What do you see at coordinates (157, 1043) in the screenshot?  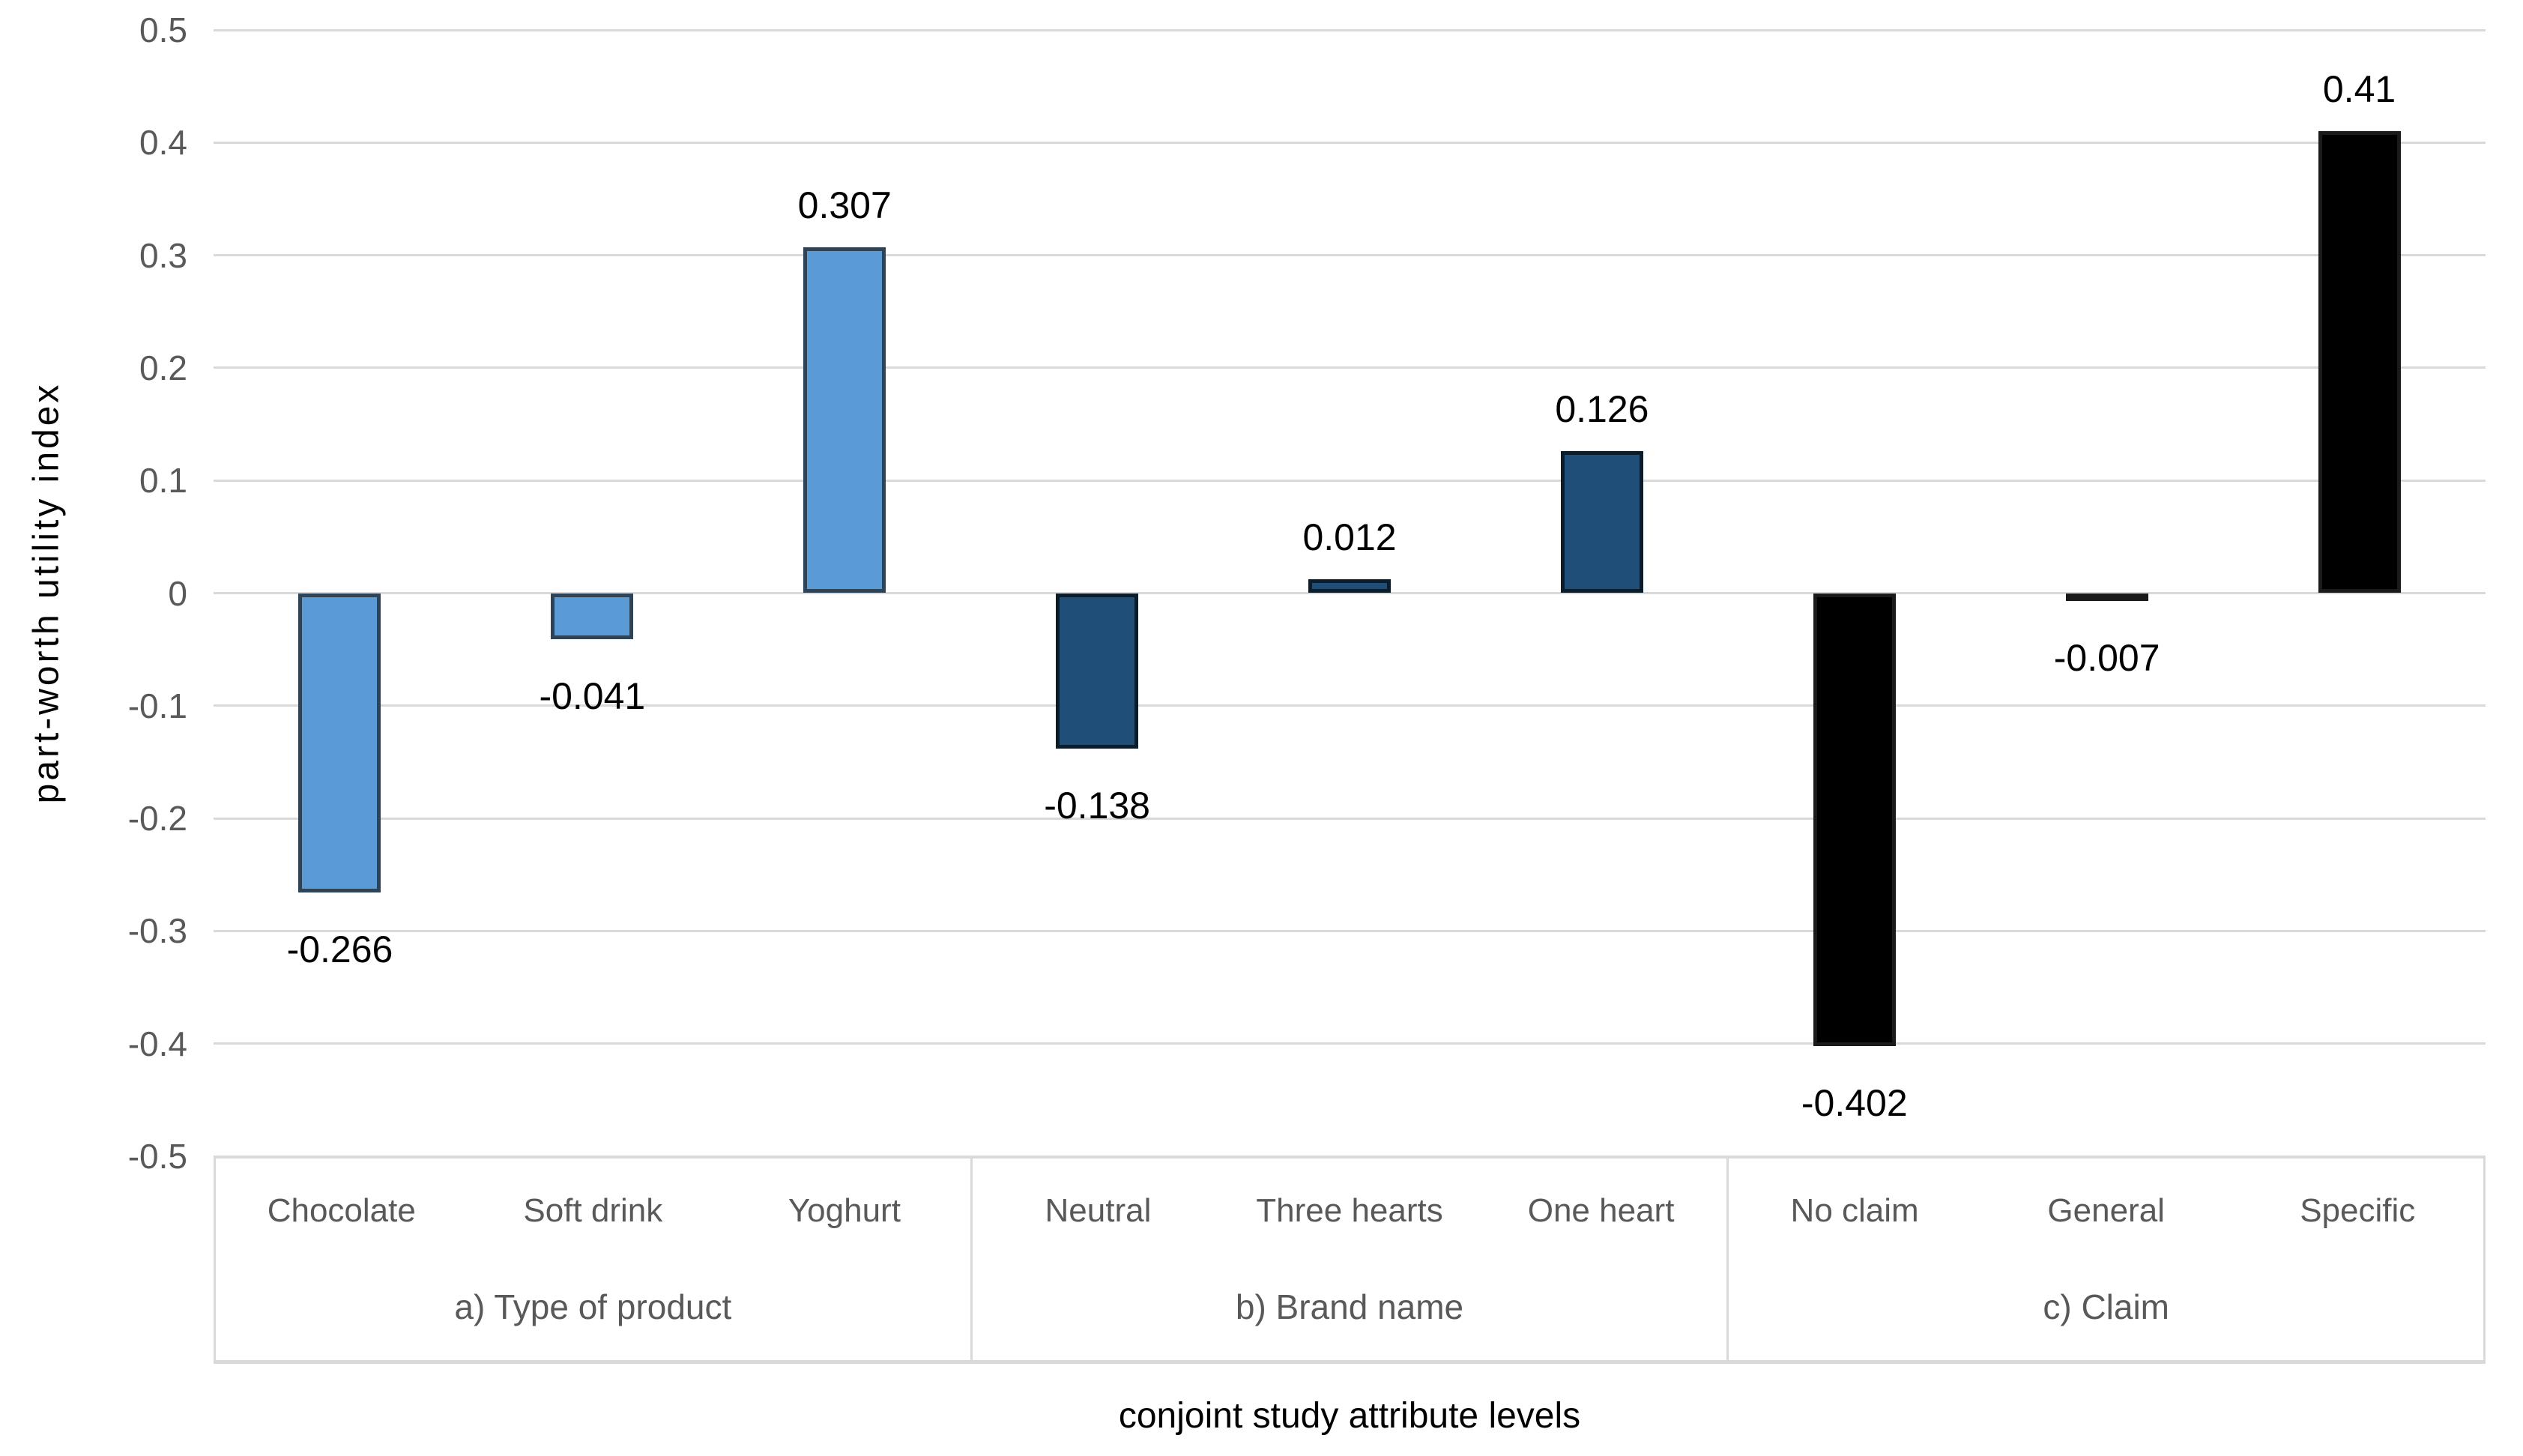 I see `y-tick-label: -0.4` at bounding box center [157, 1043].